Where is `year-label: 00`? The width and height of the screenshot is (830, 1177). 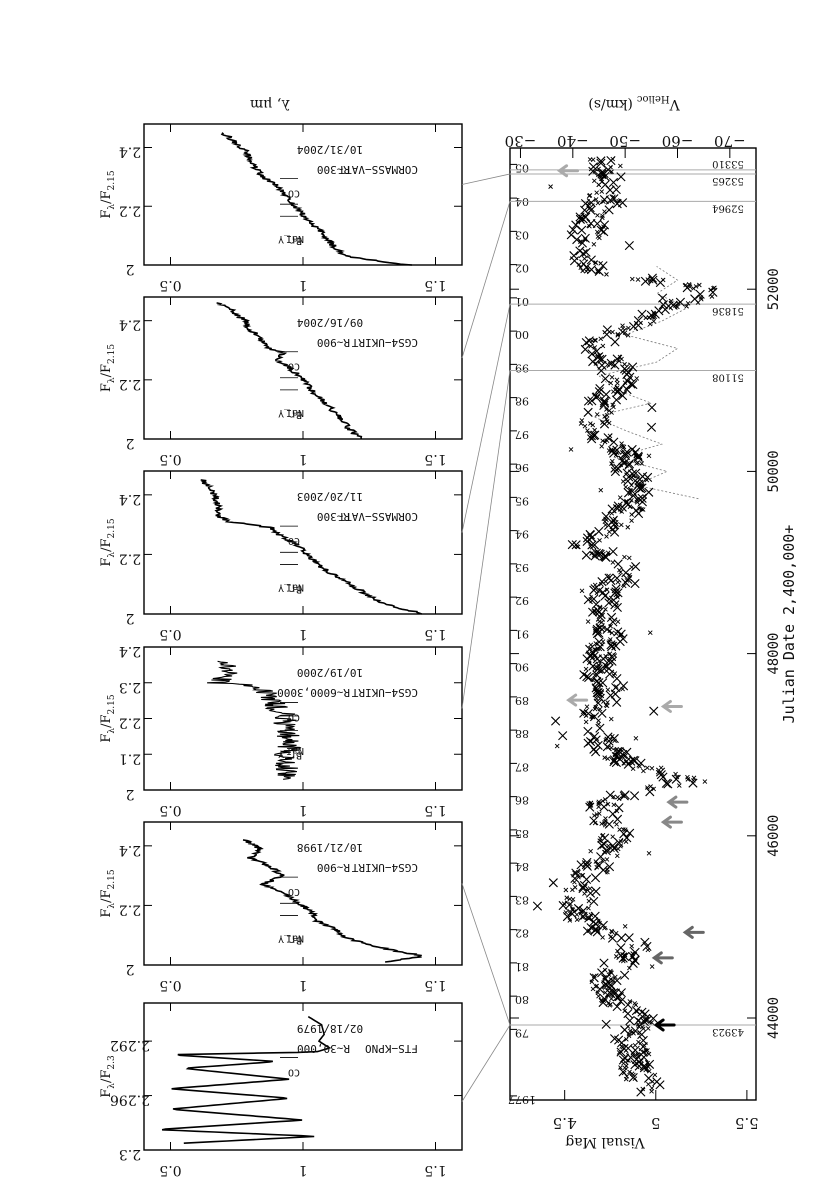
year-label: 00 is located at coordinates (522, 334).